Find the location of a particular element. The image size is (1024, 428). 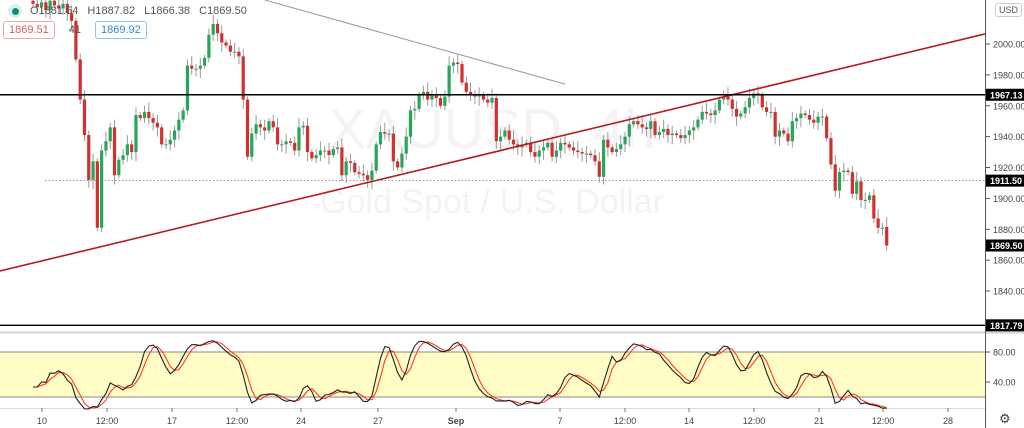

sell-button: 1869.51 is located at coordinates (29, 30).